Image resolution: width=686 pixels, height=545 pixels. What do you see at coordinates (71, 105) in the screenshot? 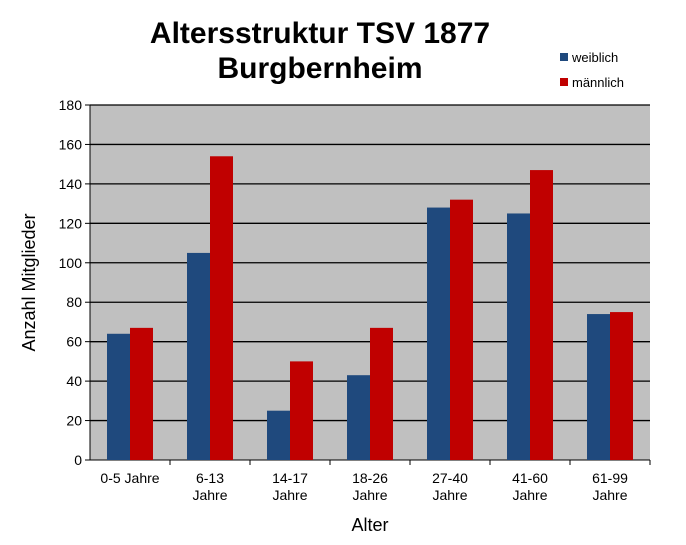
I see `y-tick-label: 180` at bounding box center [71, 105].